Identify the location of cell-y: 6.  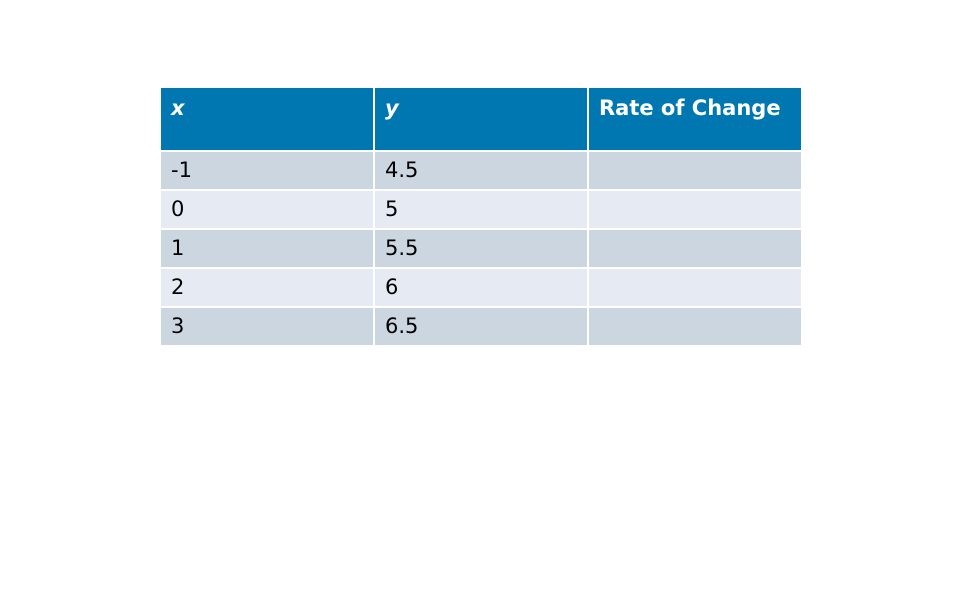
(481, 287).